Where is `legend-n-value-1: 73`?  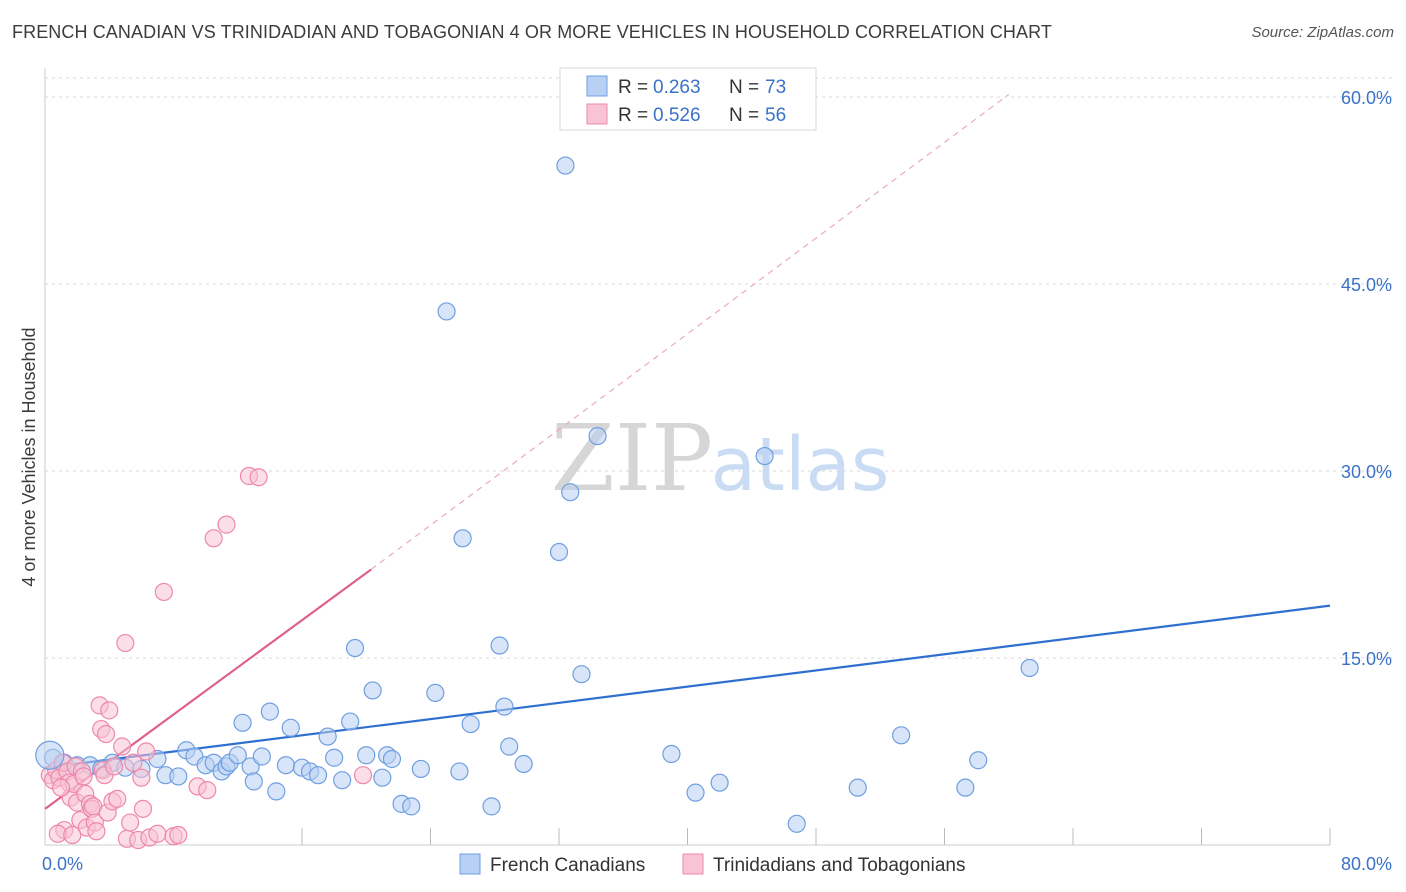 legend-n-value-1: 73 is located at coordinates (775, 87).